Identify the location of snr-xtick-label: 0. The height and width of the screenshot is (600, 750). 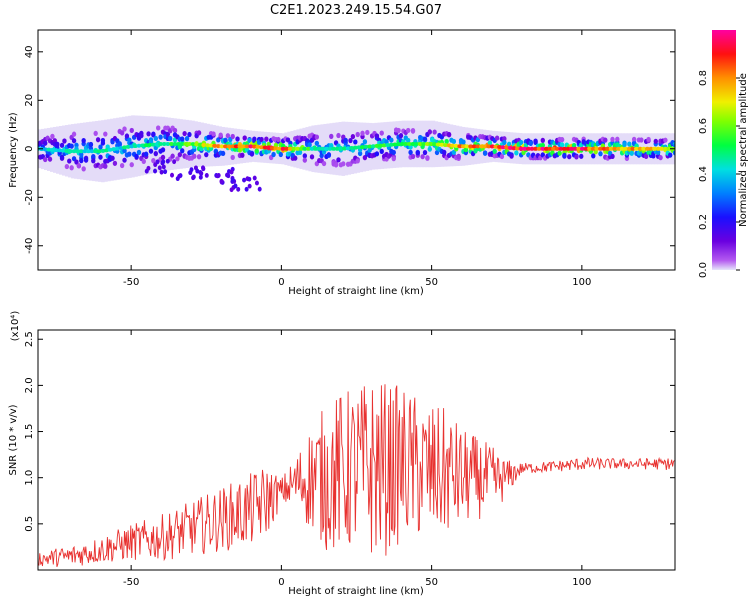
(281, 582).